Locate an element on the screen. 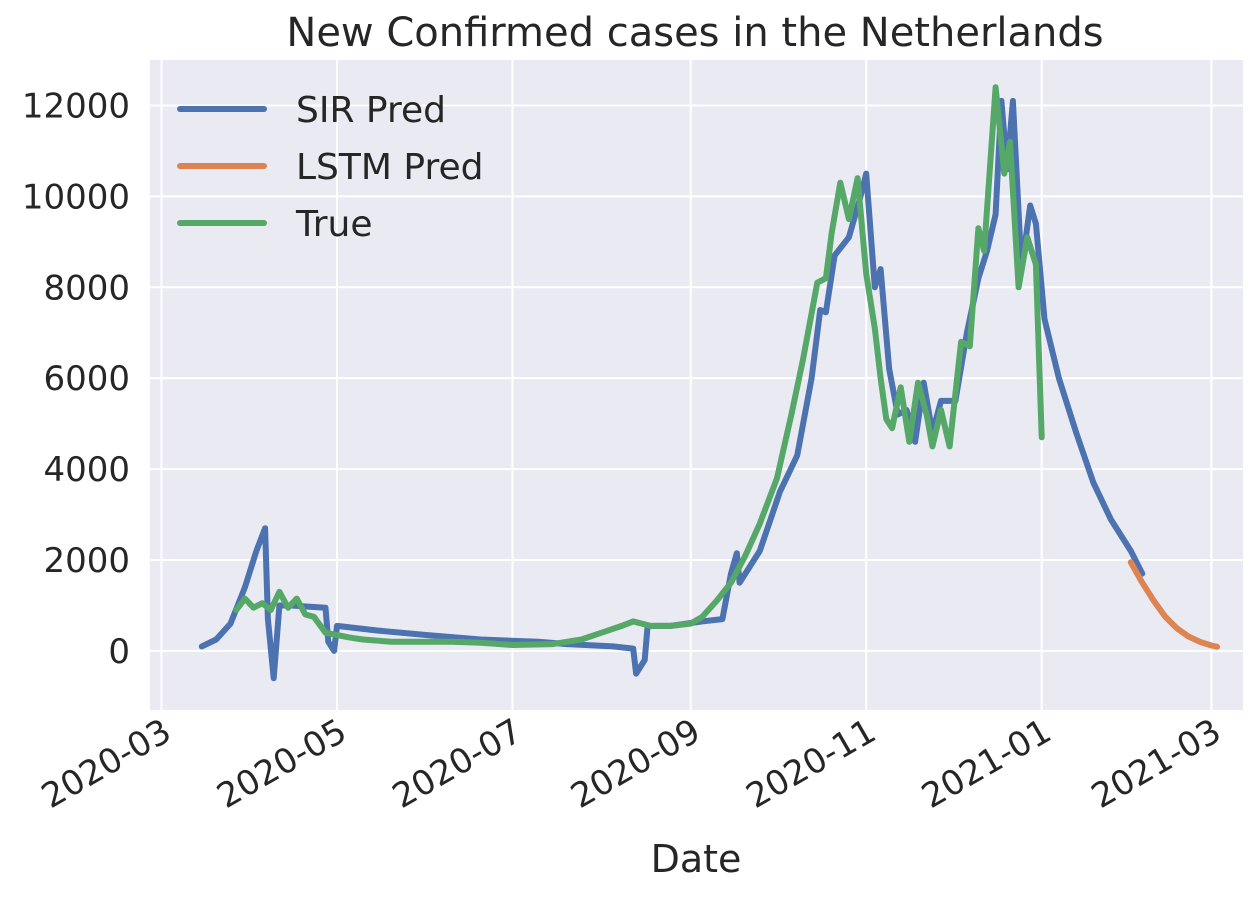  series-line-lstm-pred is located at coordinates (1174, 604).